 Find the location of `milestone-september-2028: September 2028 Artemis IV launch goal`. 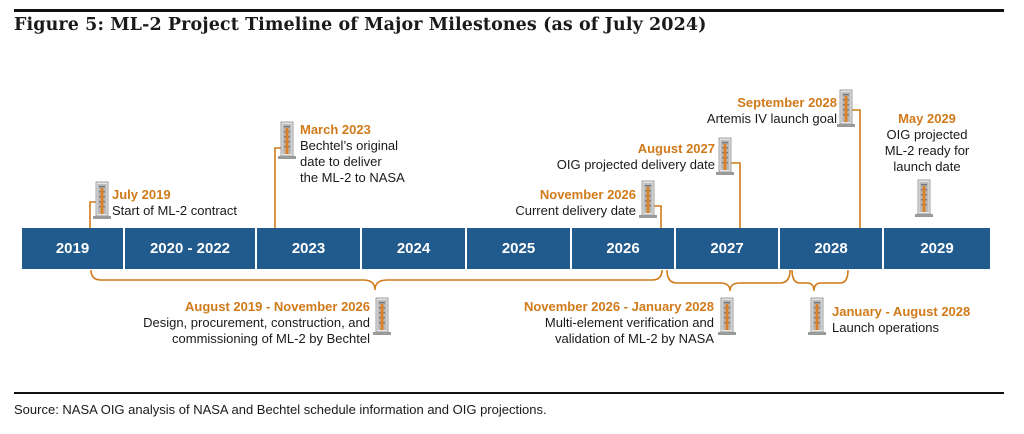

milestone-september-2028: September 2028 Artemis IV launch goal is located at coordinates (772, 111).